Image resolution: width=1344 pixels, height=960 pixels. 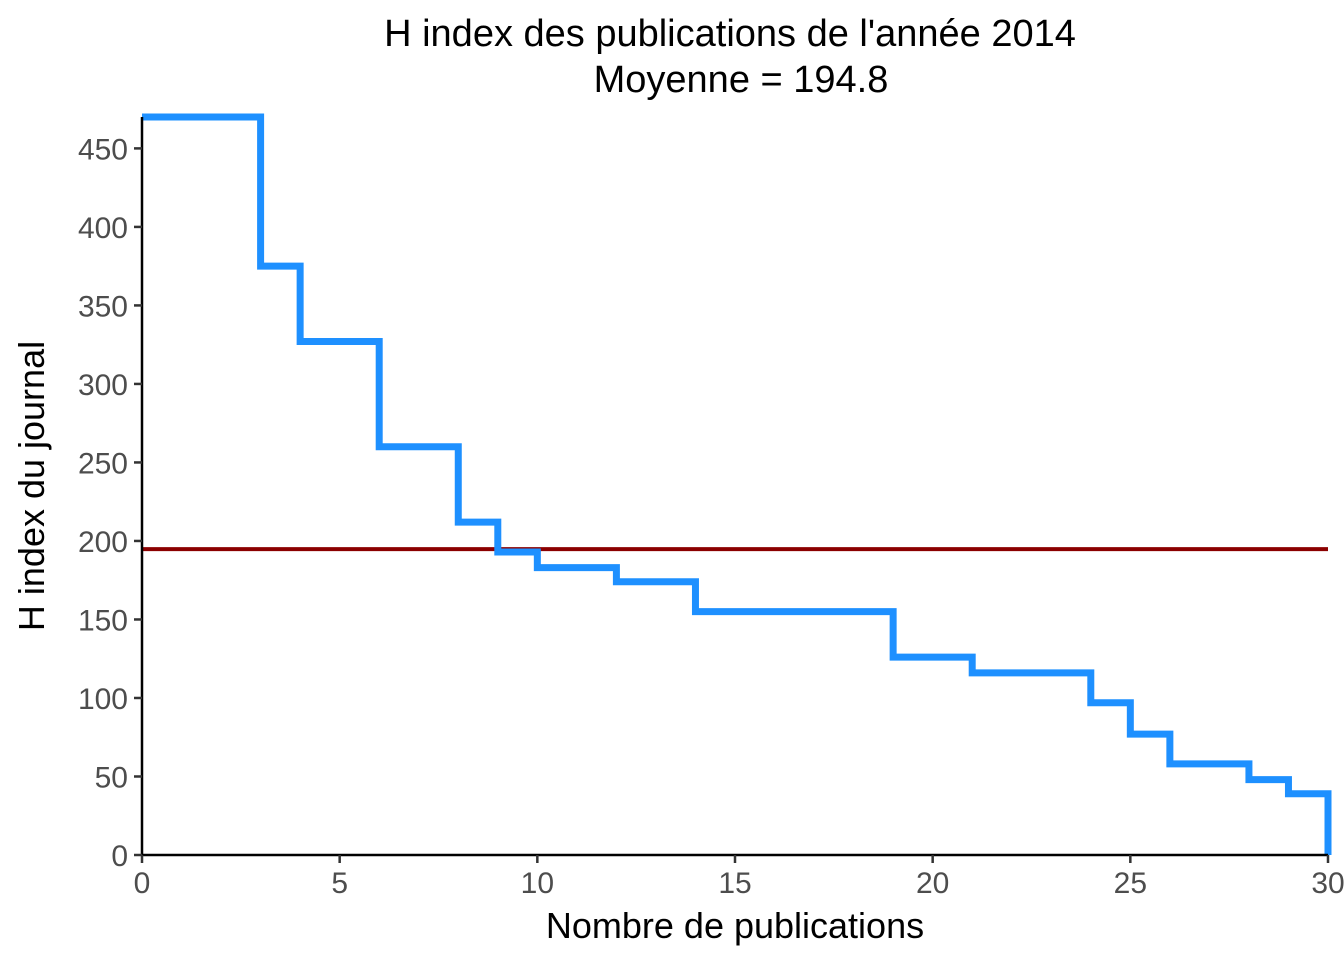 I want to click on x-tick-label: 25, so click(x=1130, y=883).